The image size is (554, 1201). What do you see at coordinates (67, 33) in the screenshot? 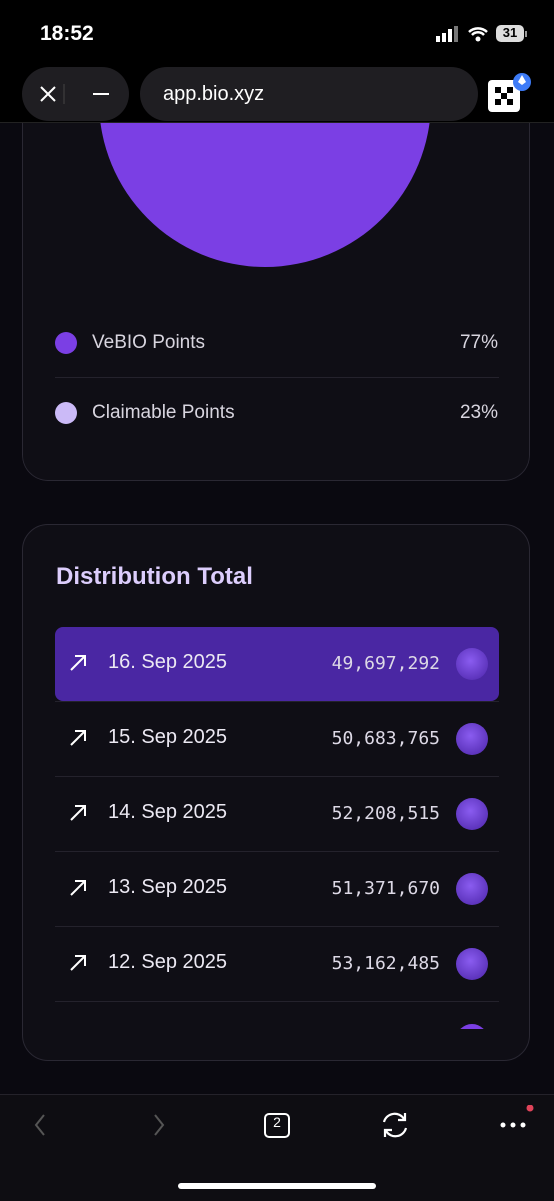
I see `clock: 18:52` at bounding box center [67, 33].